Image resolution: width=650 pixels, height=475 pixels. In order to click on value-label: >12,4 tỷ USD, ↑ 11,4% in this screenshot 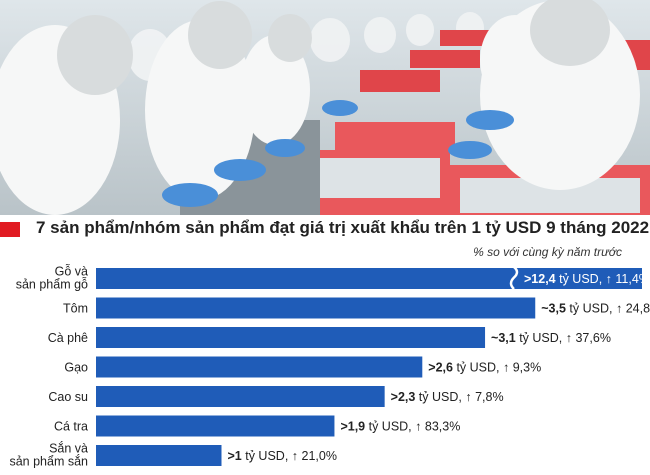, I will do `click(587, 279)`.